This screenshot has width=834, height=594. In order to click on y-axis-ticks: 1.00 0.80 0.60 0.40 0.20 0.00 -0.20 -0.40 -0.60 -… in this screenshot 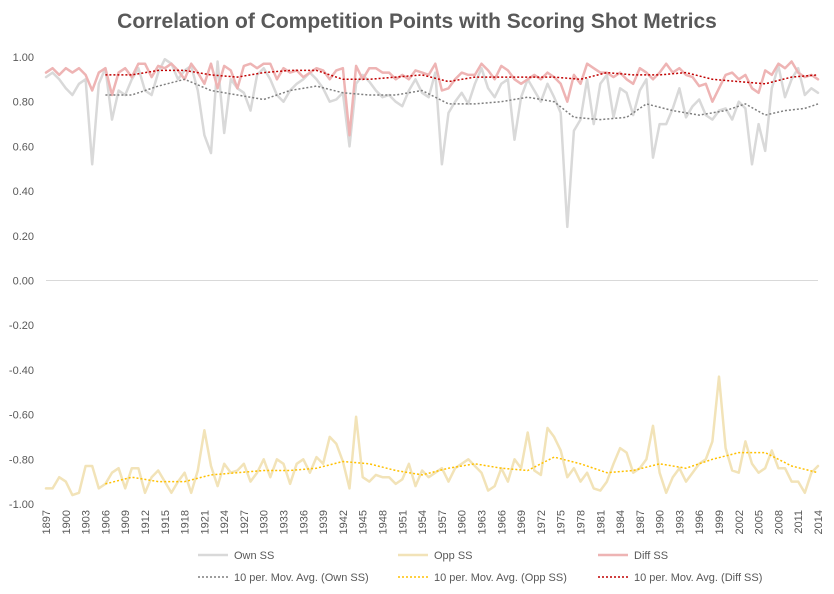, I will do `click(21, 281)`.